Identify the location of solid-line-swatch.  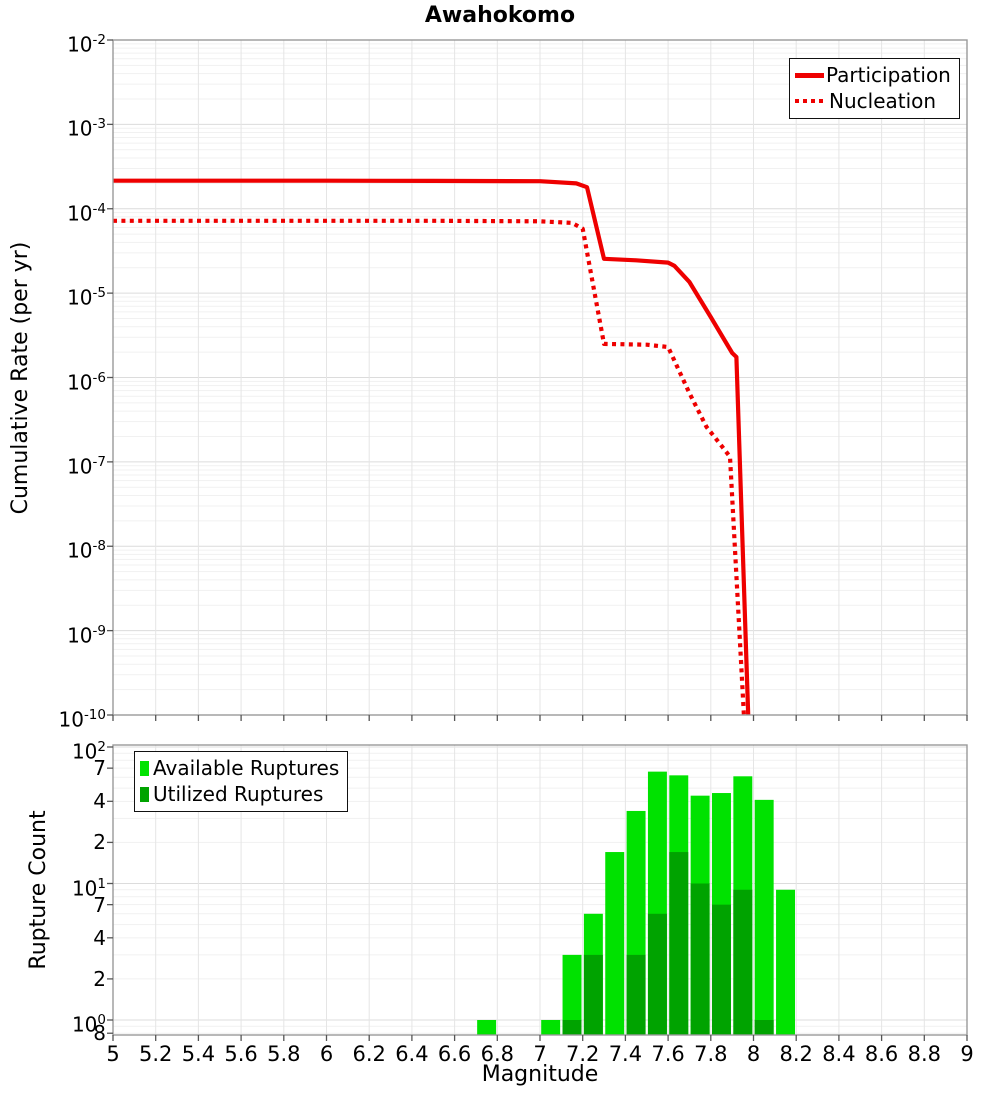
(809, 75).